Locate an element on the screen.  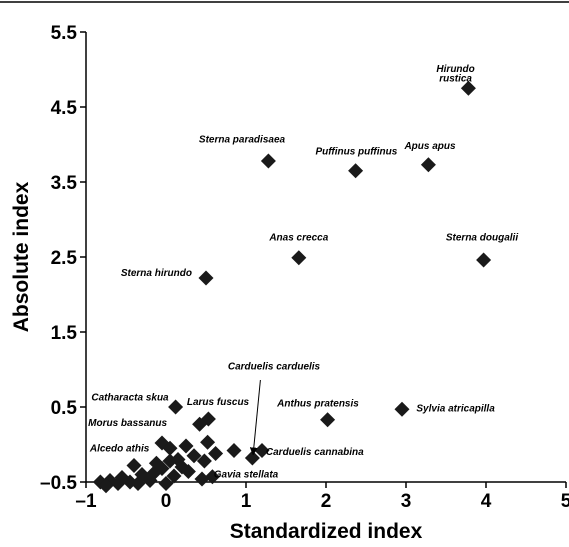
point-annotation: Morus bassanus is located at coordinates (127, 423).